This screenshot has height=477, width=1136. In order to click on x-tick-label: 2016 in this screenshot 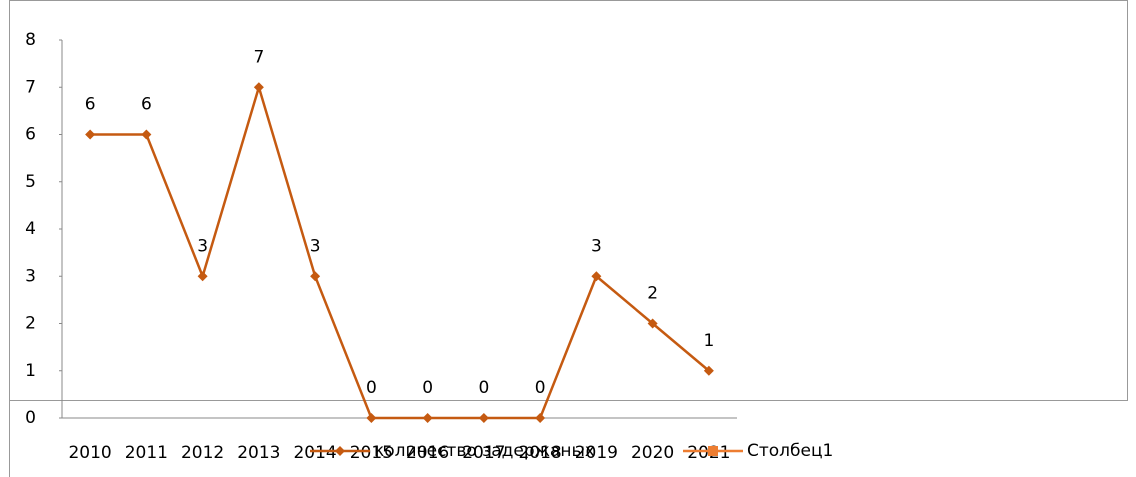, I will do `click(427, 453)`.